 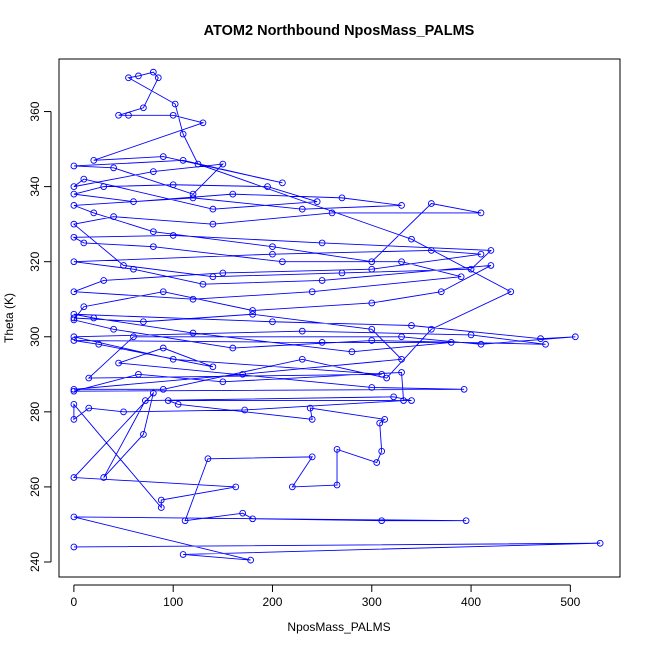 What do you see at coordinates (35, 562) in the screenshot?
I see `y-tick-label: 240` at bounding box center [35, 562].